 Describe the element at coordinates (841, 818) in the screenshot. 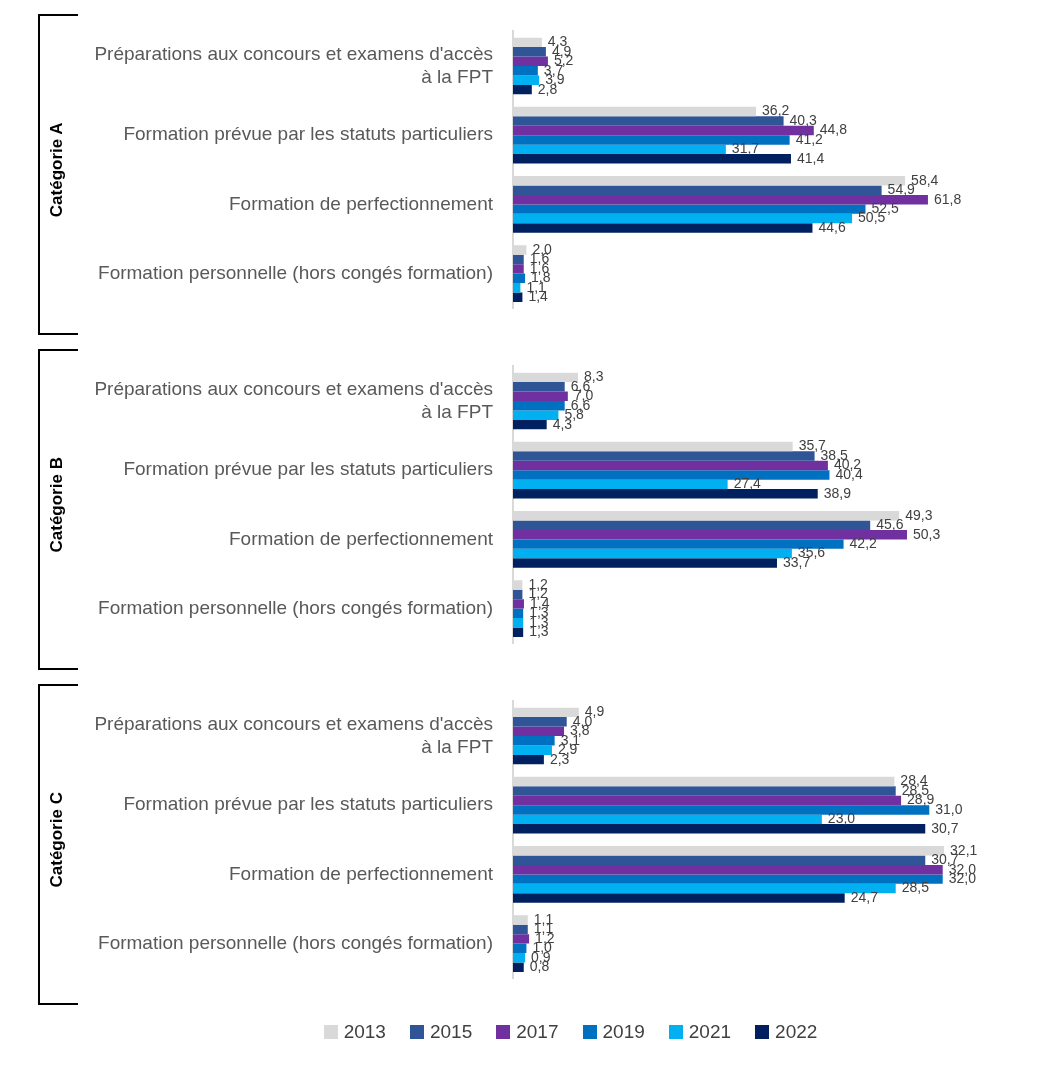

I see `data-label: 23,0` at that location.